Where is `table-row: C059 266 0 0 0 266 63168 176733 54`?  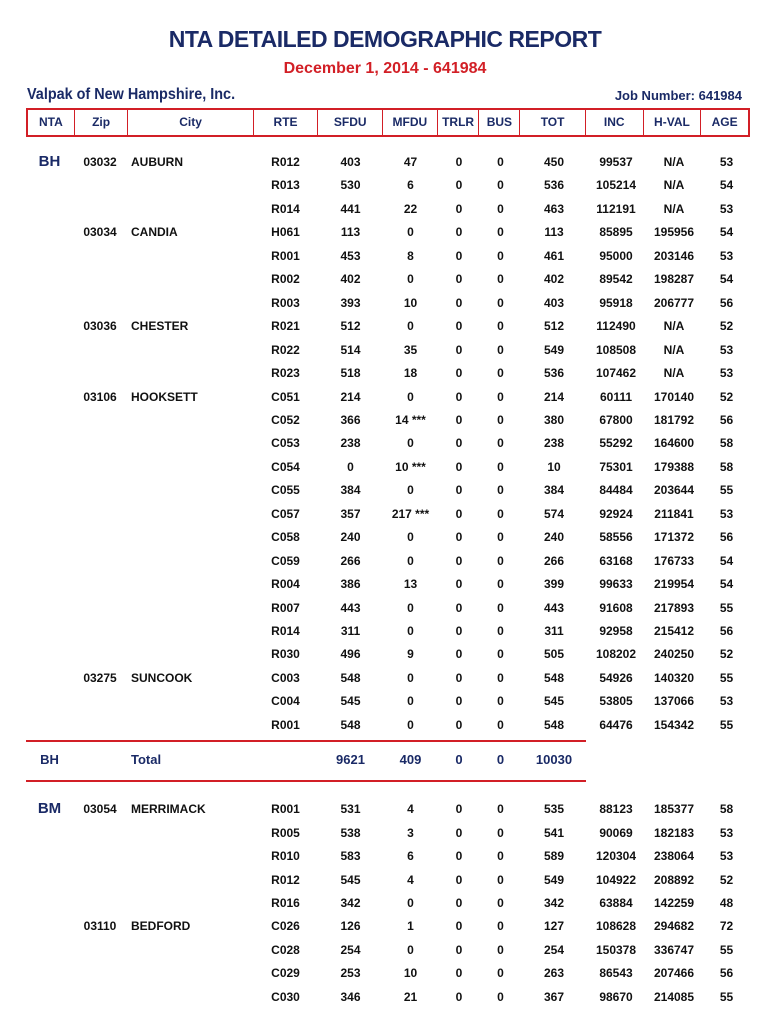 table-row: C059 266 0 0 0 266 63168 176733 54 is located at coordinates (388, 561).